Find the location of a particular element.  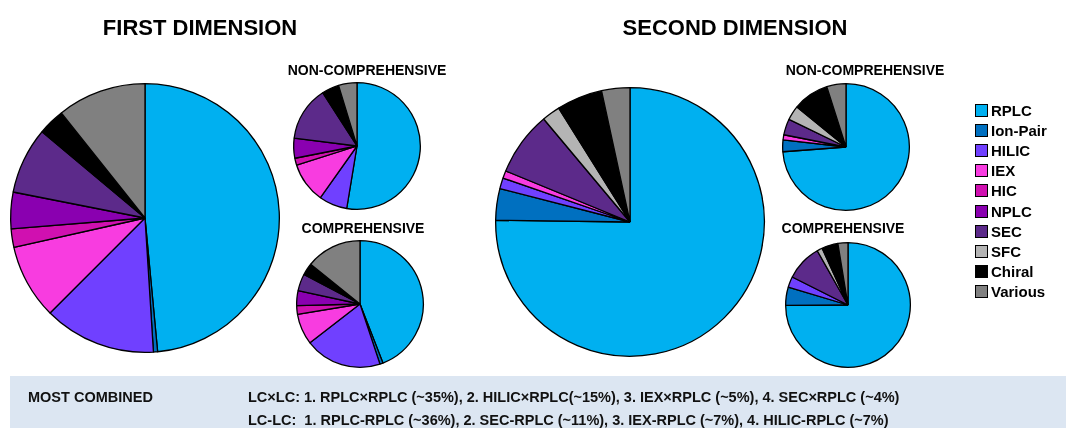

legend-label: Various is located at coordinates (1018, 292).